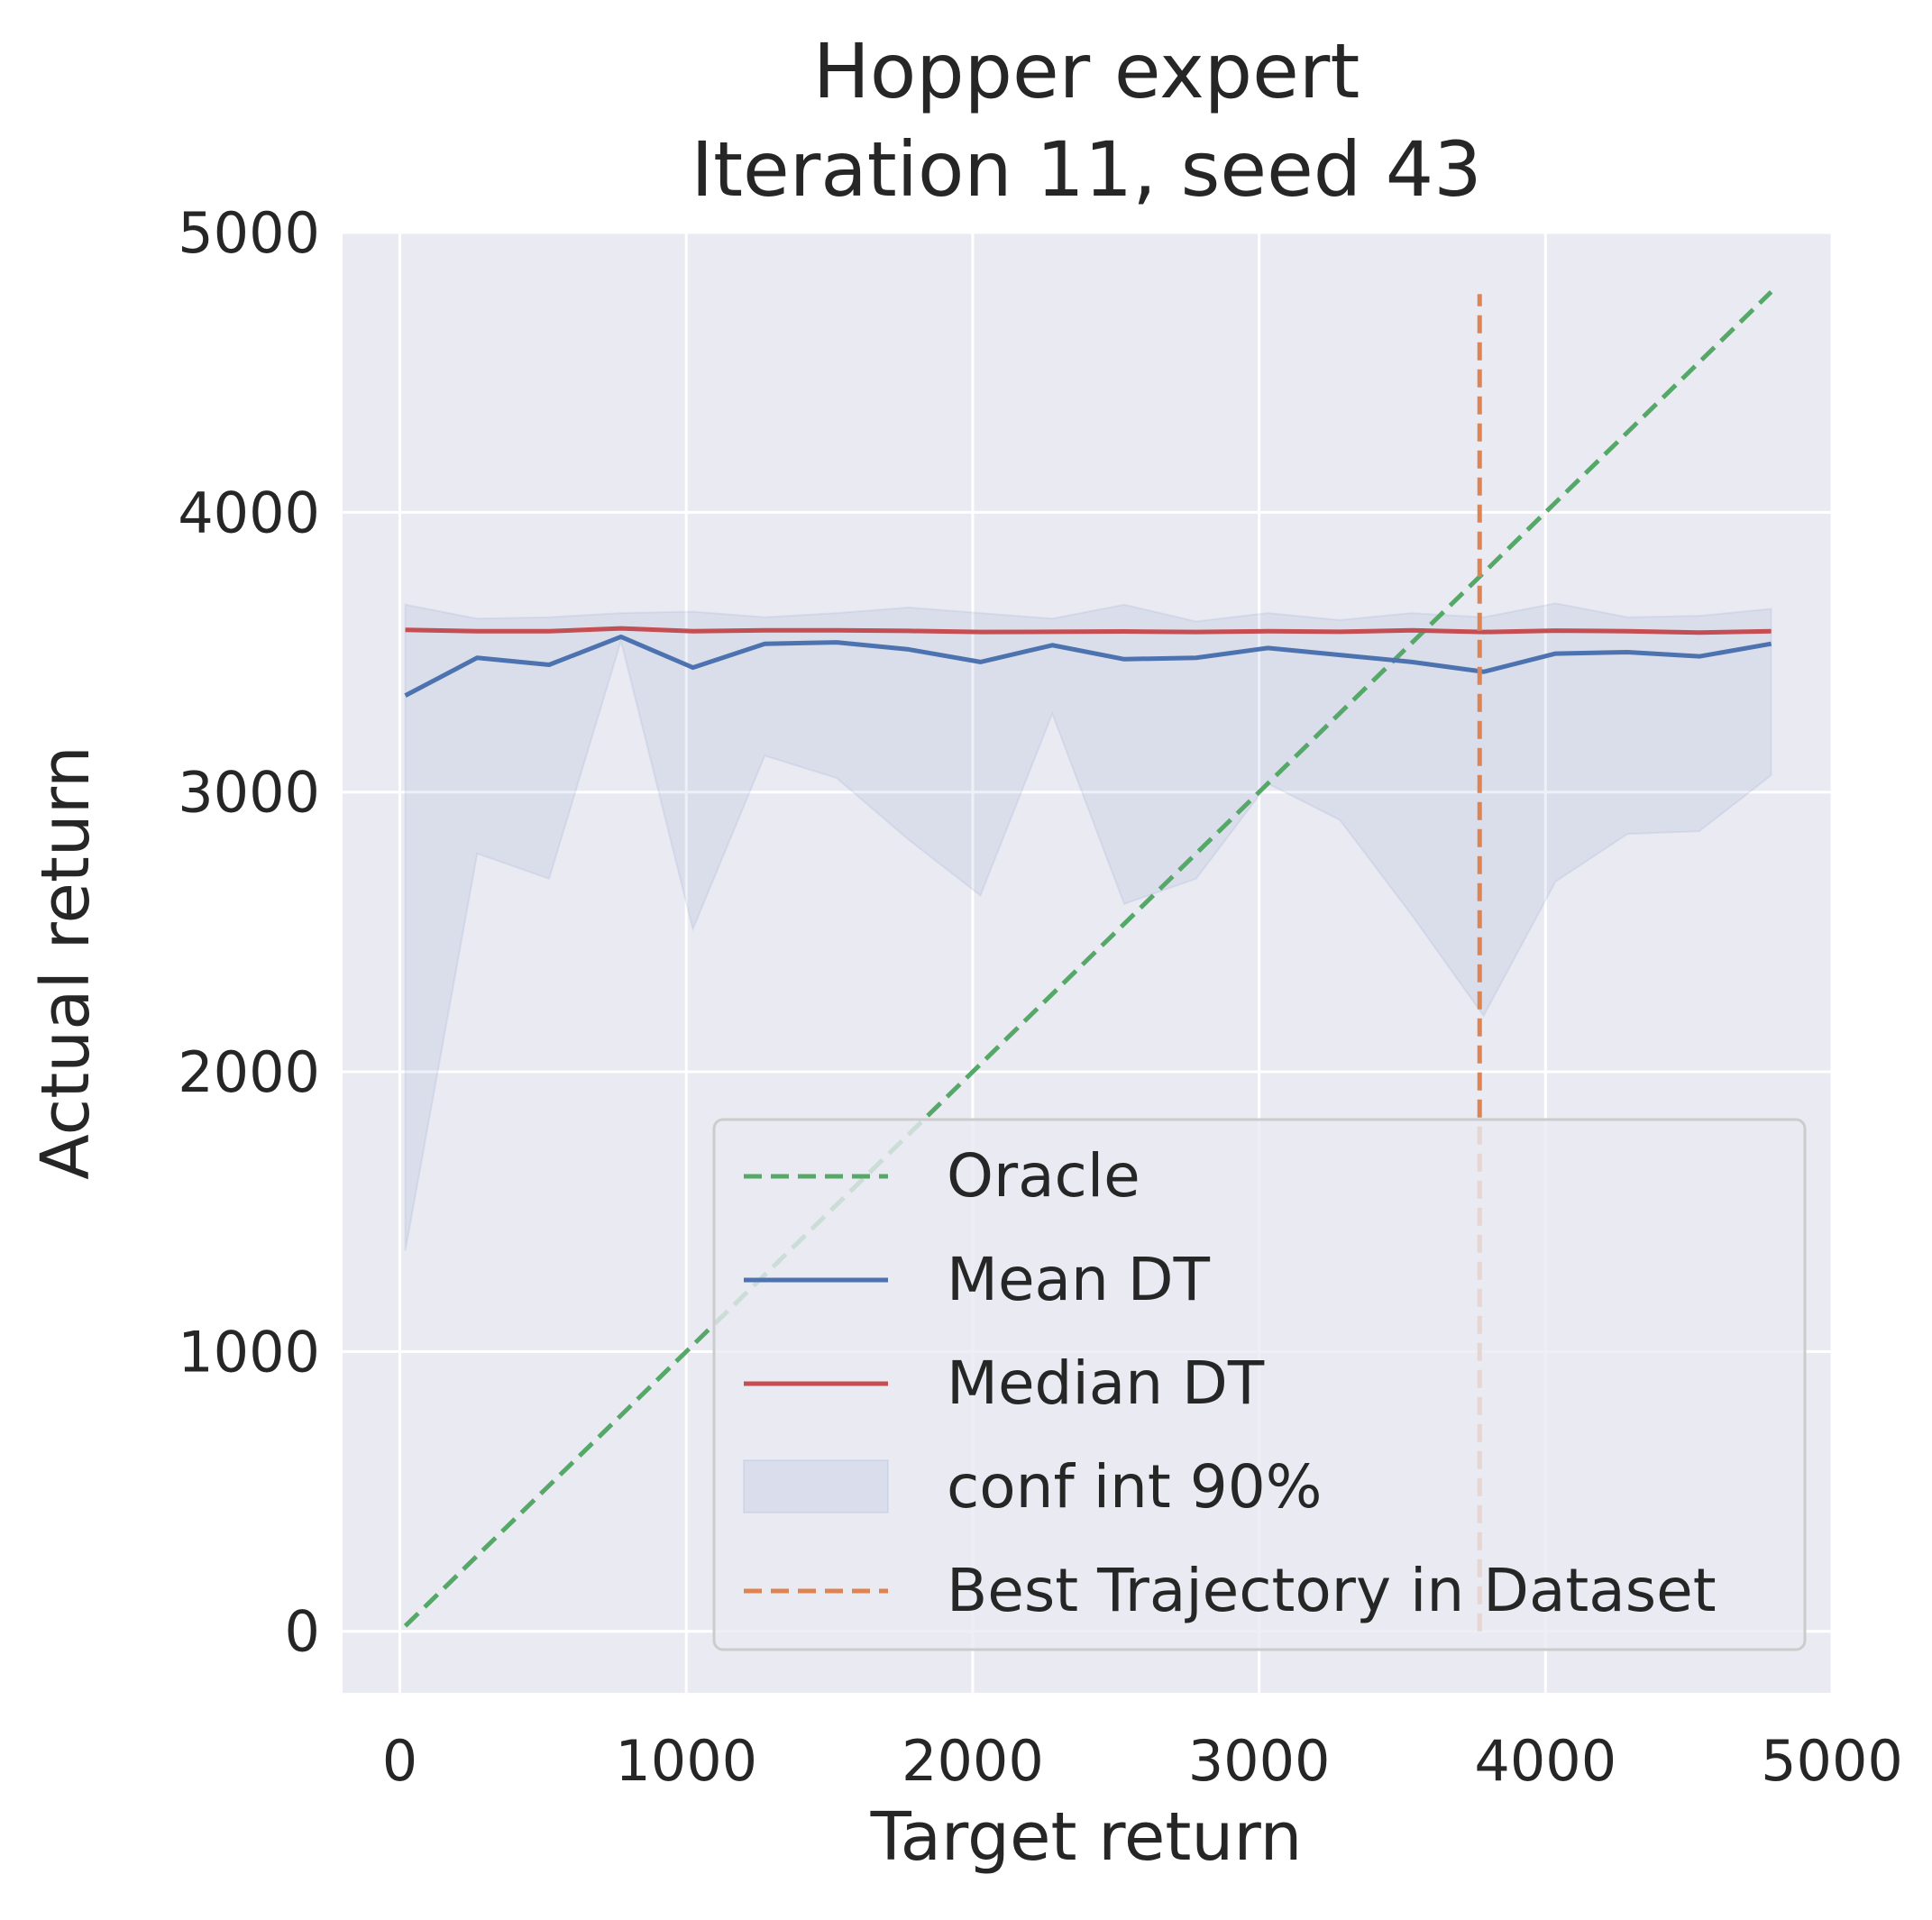 Image resolution: width=1932 pixels, height=1920 pixels. What do you see at coordinates (249, 512) in the screenshot?
I see `y-tick-label: 4000` at bounding box center [249, 512].